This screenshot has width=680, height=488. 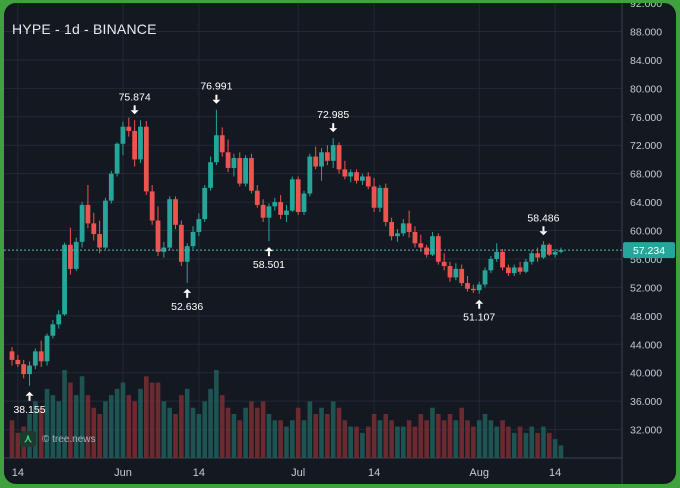 What do you see at coordinates (29, 410) in the screenshot?
I see `low-annotation-label: 38.155` at bounding box center [29, 410].